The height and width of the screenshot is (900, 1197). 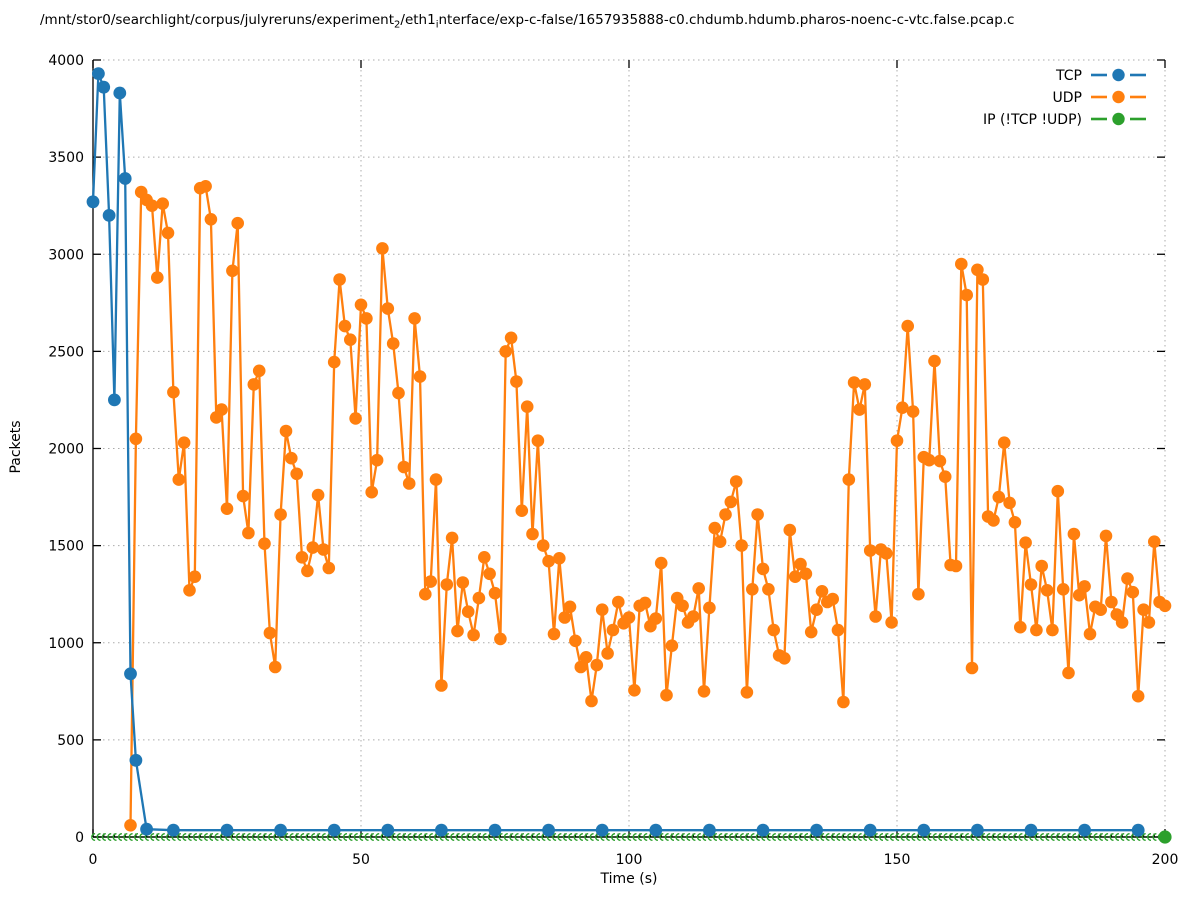 What do you see at coordinates (1032, 120) in the screenshot?
I see `legend-label: IP (!TCP !UDP)` at bounding box center [1032, 120].